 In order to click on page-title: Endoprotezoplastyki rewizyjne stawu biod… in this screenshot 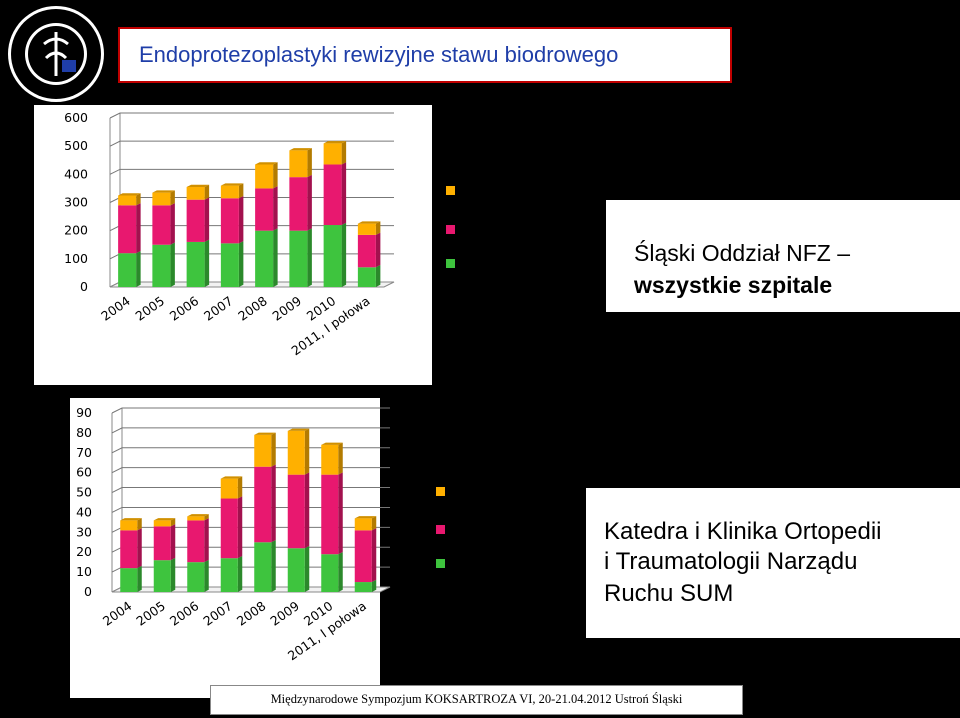, I will do `click(379, 54)`.